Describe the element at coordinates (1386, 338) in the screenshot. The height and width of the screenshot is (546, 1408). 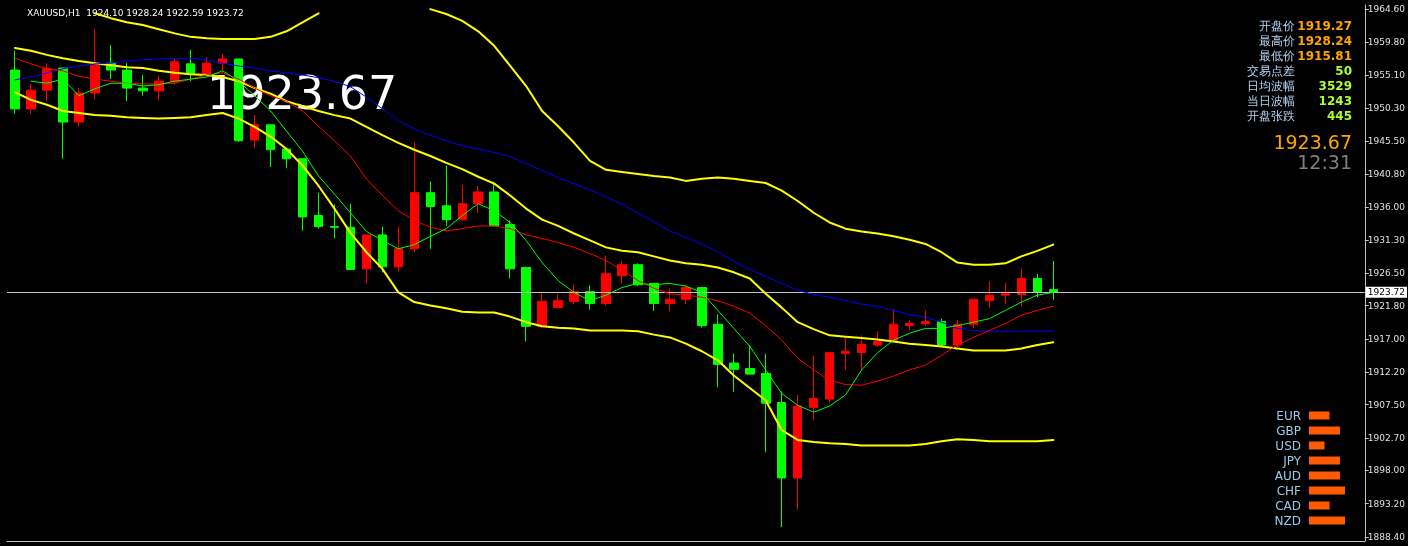
I see `y-tick-label: 1917.00` at that location.